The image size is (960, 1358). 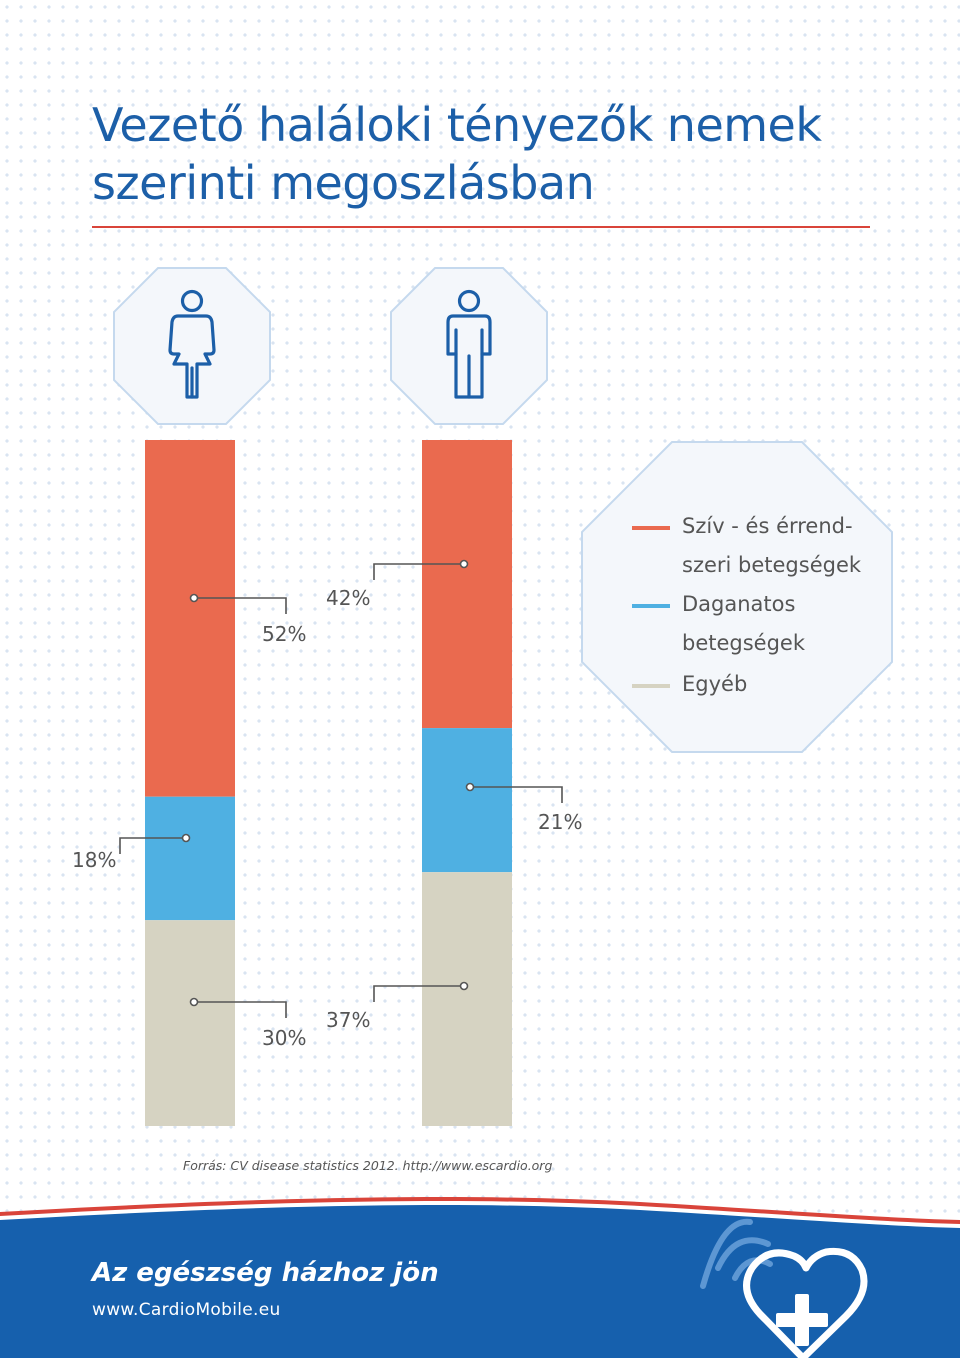 I want to click on data-label-female-2: 18%, so click(x=94, y=860).